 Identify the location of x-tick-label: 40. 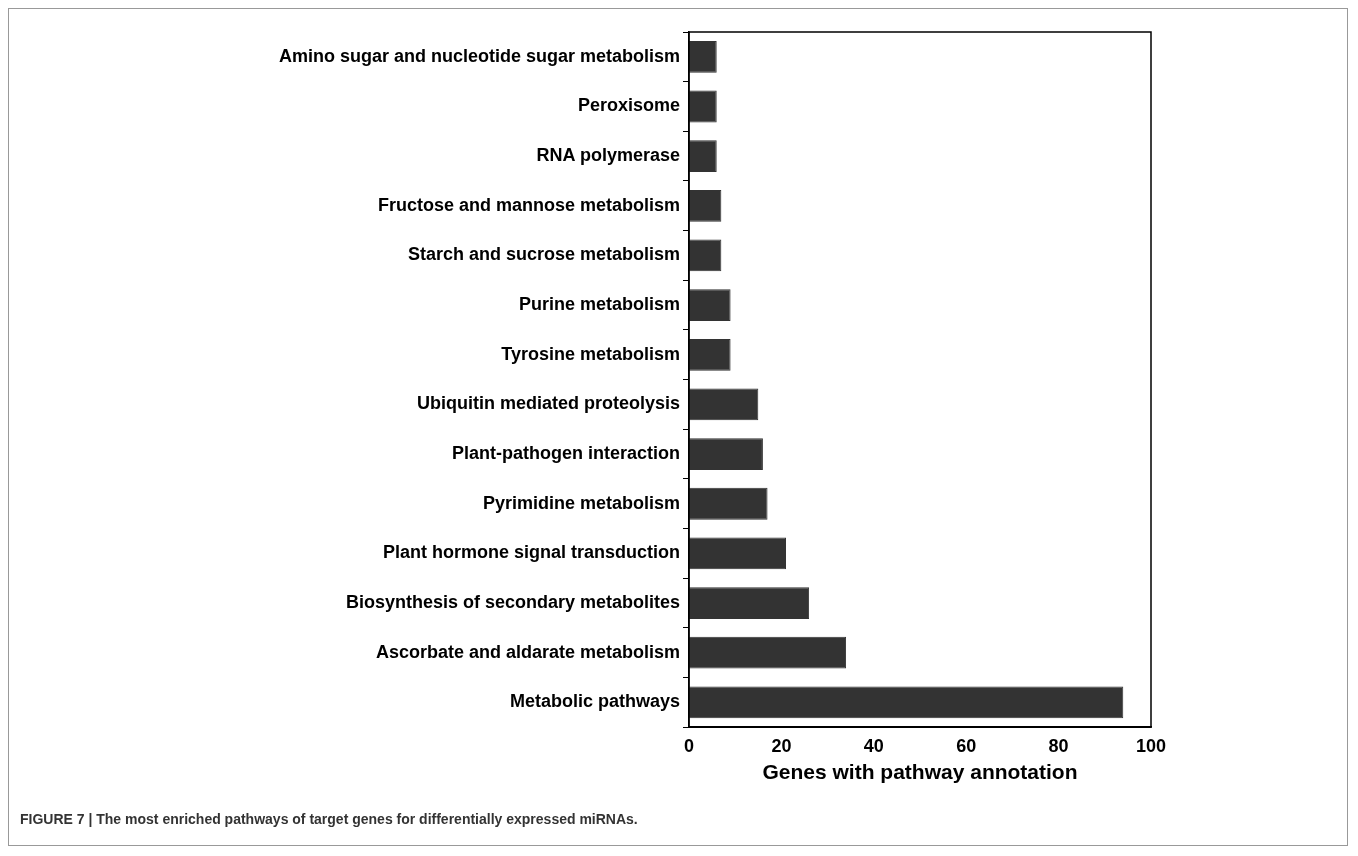
(873, 745).